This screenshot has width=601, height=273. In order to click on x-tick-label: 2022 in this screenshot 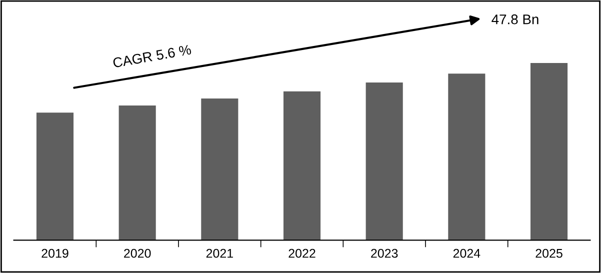, I will do `click(302, 253)`.